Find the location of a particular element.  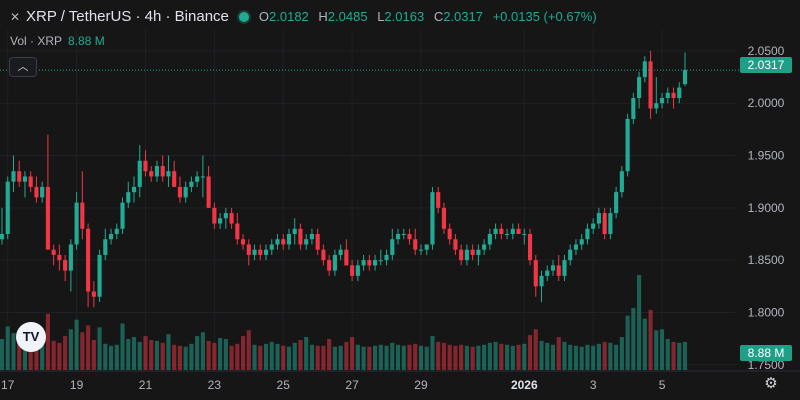

price-tick-label: 1.8000 is located at coordinates (766, 312).